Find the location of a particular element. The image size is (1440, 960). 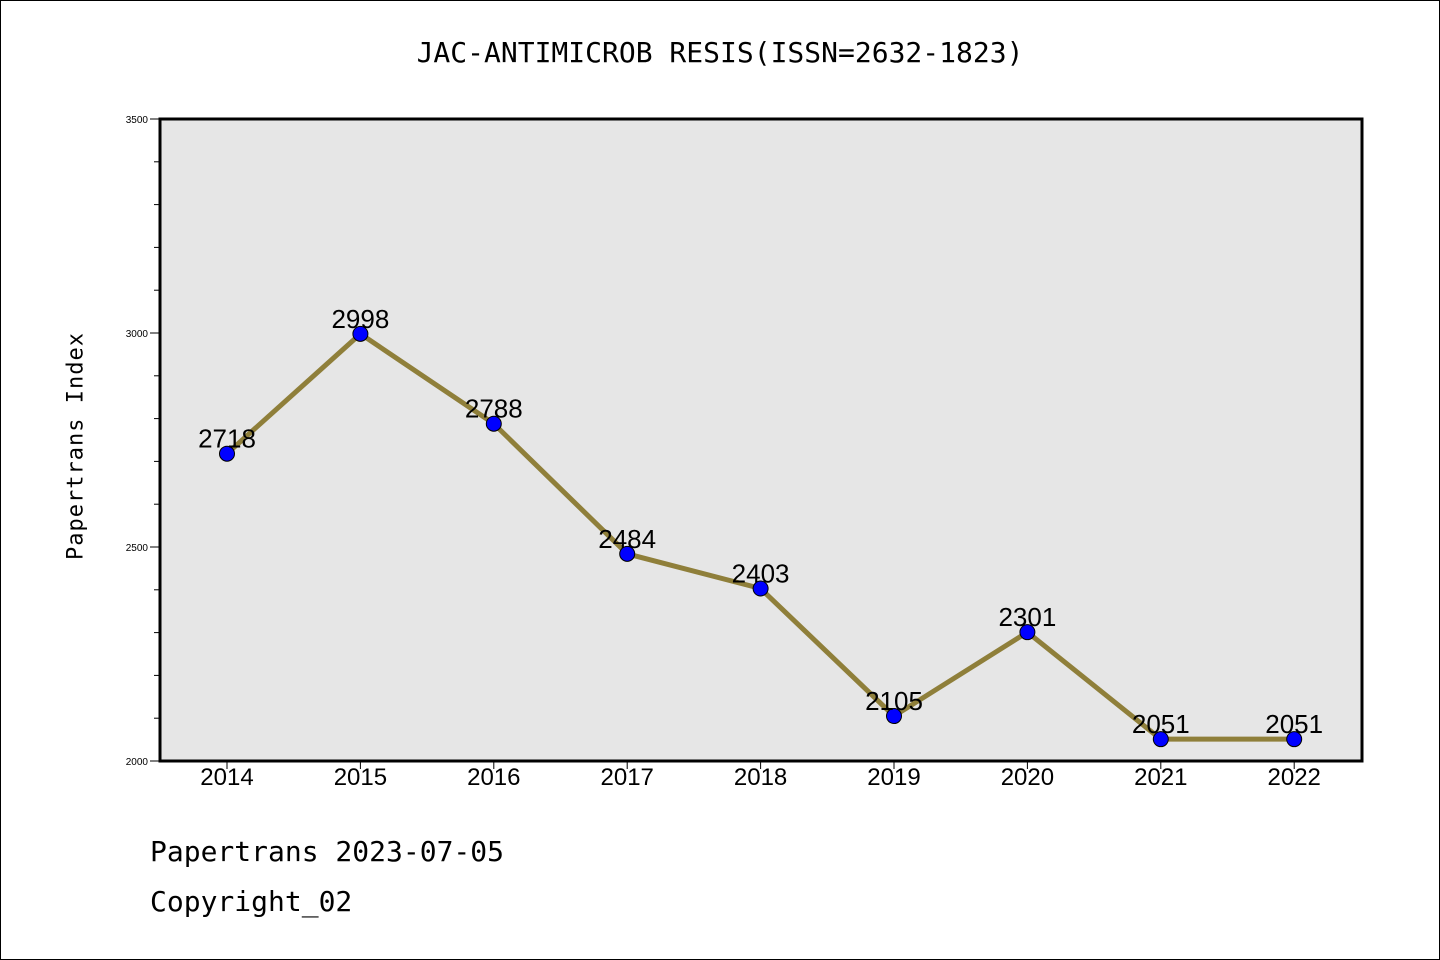

x-tick-label: 2017 is located at coordinates (627, 777).